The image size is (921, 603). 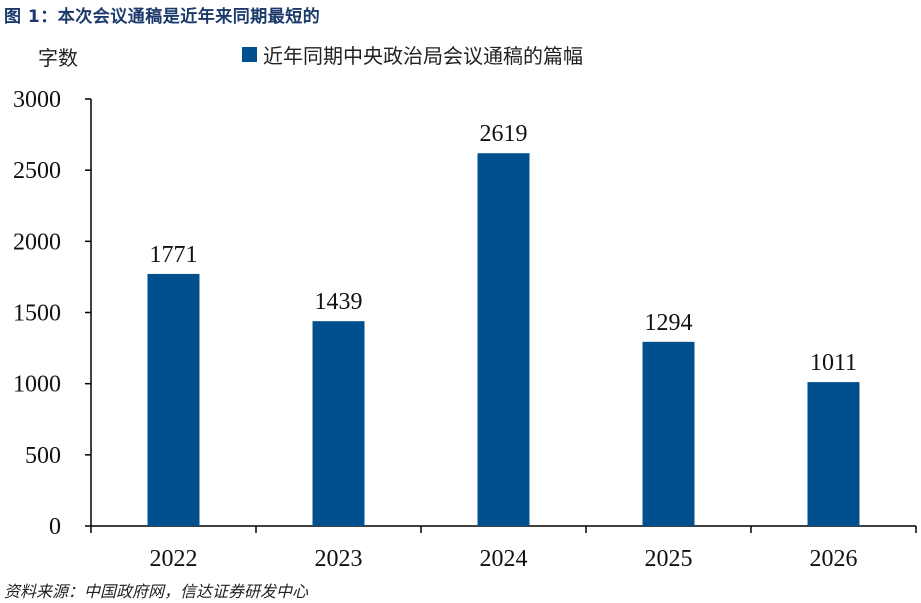 What do you see at coordinates (669, 559) in the screenshot?
I see `x-tick-label: 2025` at bounding box center [669, 559].